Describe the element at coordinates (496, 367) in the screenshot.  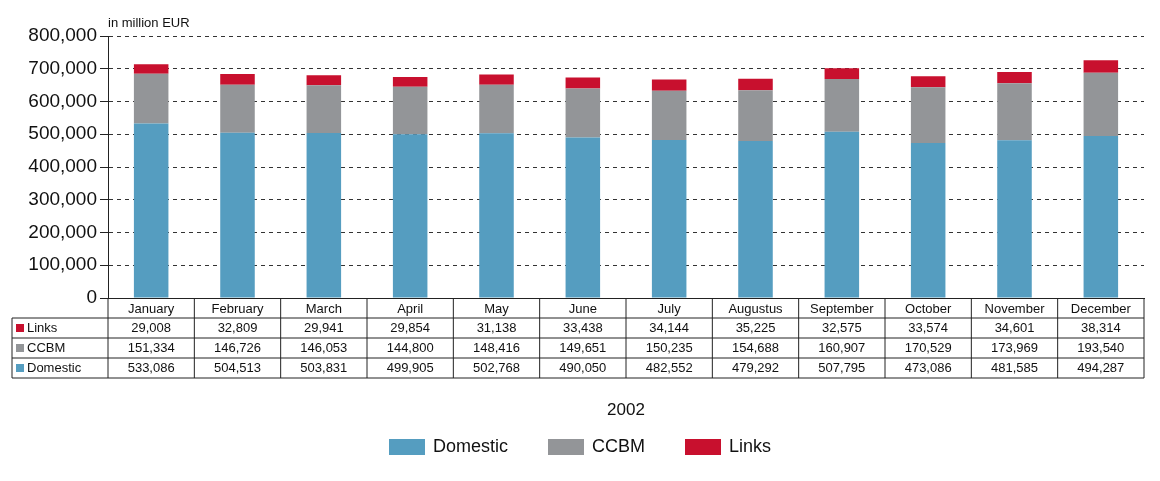
I see `data-label: 502,768` at that location.